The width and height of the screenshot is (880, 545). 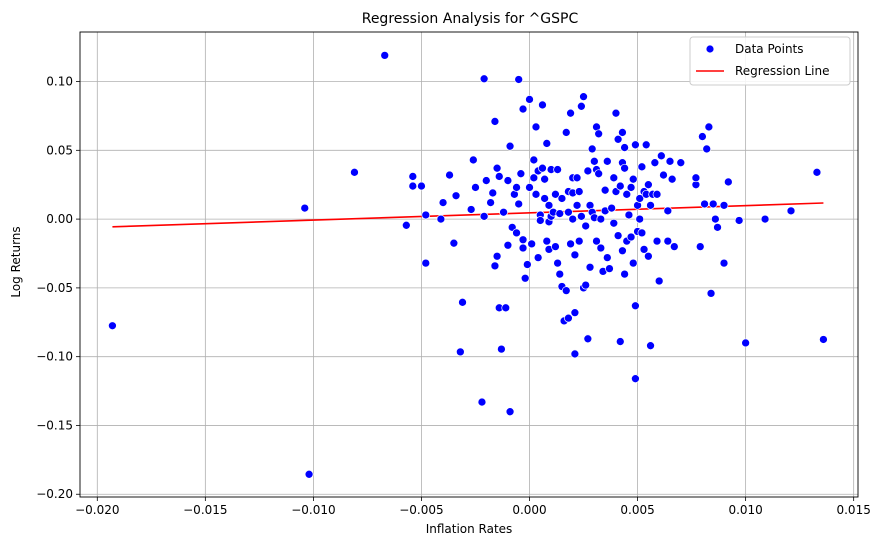 What do you see at coordinates (770, 61) in the screenshot?
I see `legend-box` at bounding box center [770, 61].